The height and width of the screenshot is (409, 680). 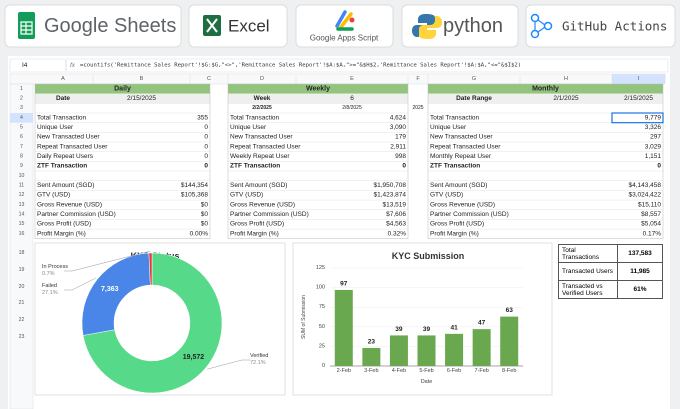 What do you see at coordinates (260, 156) in the screenshot?
I see `cell-label: Weekly Repeat User` at bounding box center [260, 156].